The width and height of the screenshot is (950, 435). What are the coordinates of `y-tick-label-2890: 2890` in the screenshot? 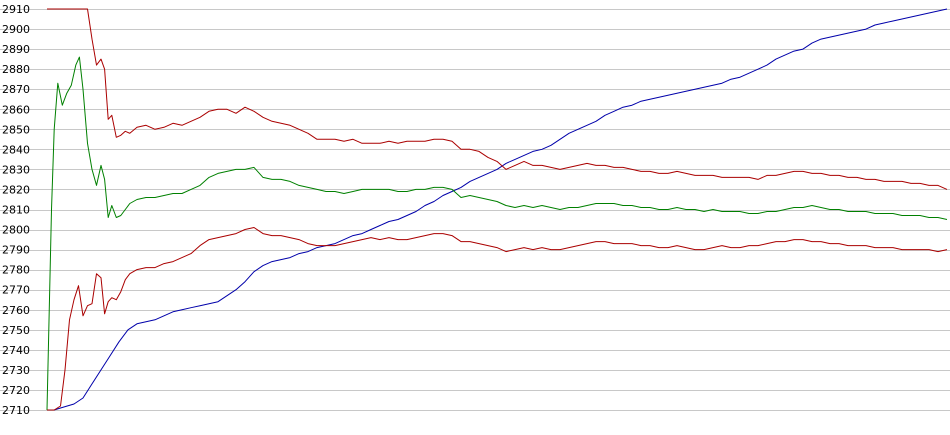 It's located at (16, 49).